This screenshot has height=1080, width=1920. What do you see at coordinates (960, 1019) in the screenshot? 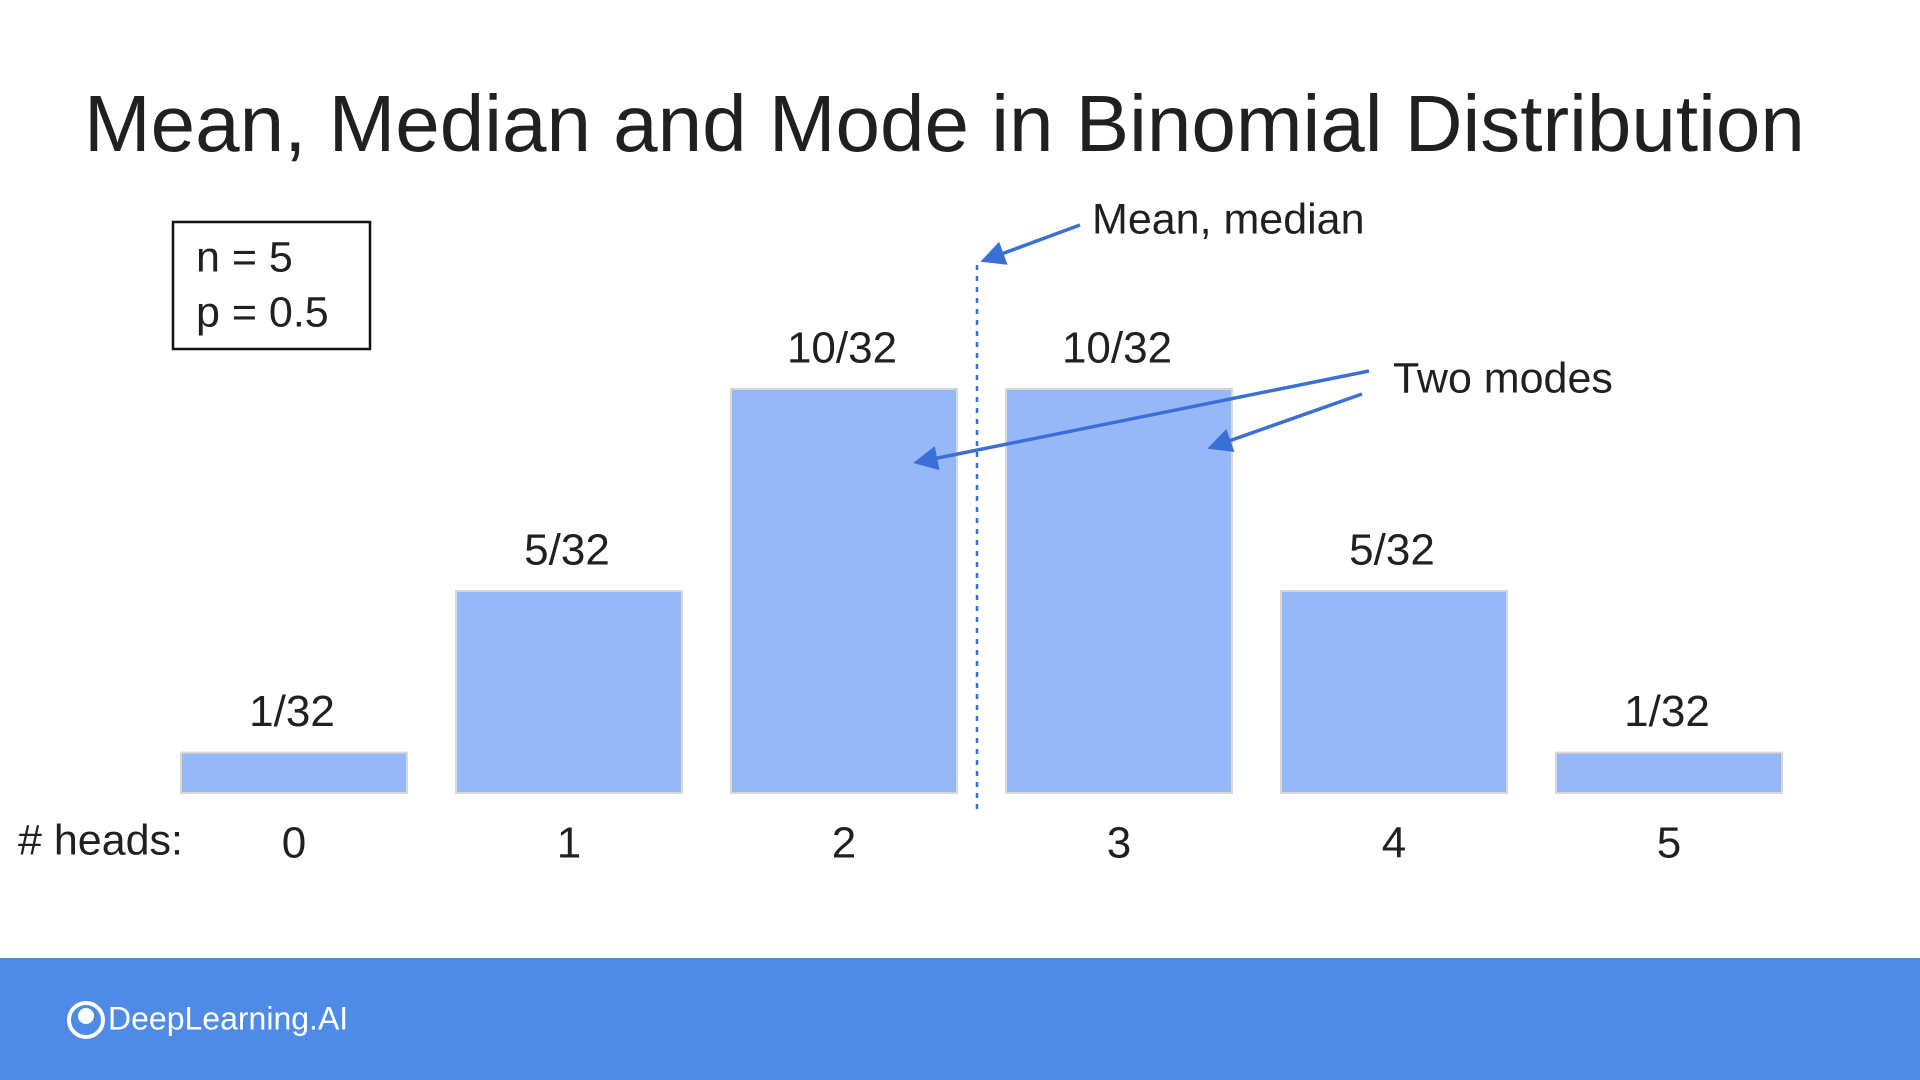
I see `footer-bar` at bounding box center [960, 1019].